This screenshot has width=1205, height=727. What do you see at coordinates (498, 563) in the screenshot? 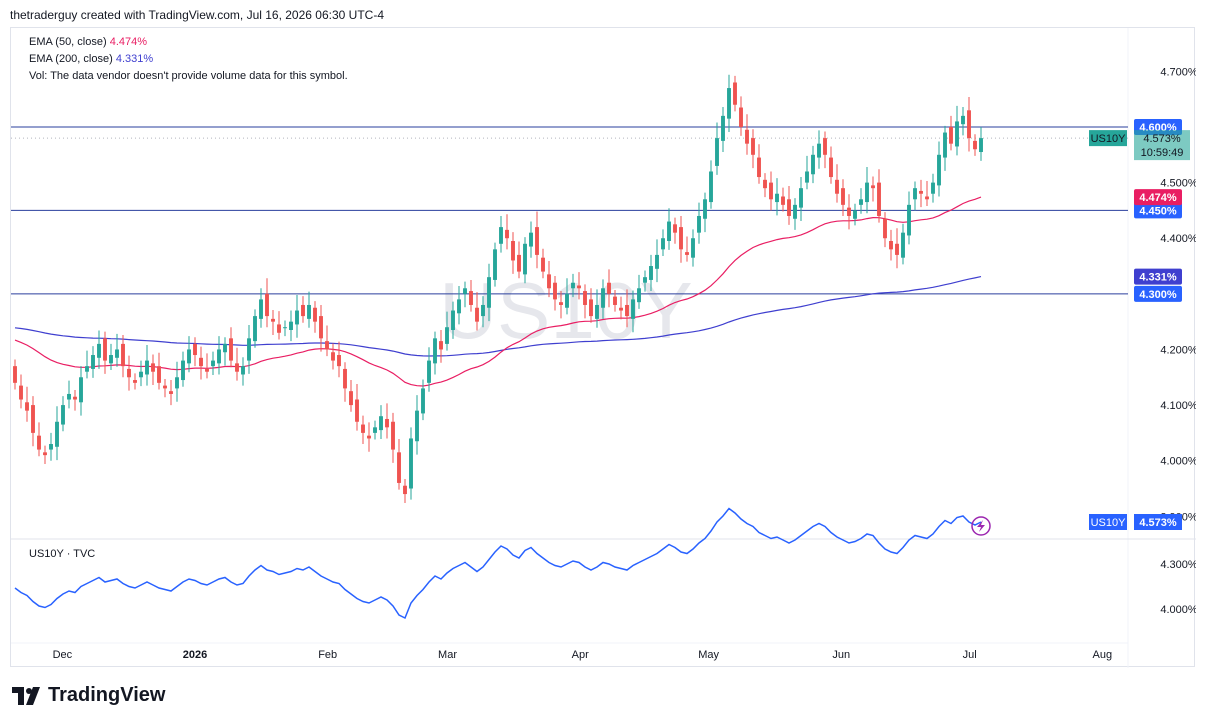
I see `lower-pane-line` at bounding box center [498, 563].